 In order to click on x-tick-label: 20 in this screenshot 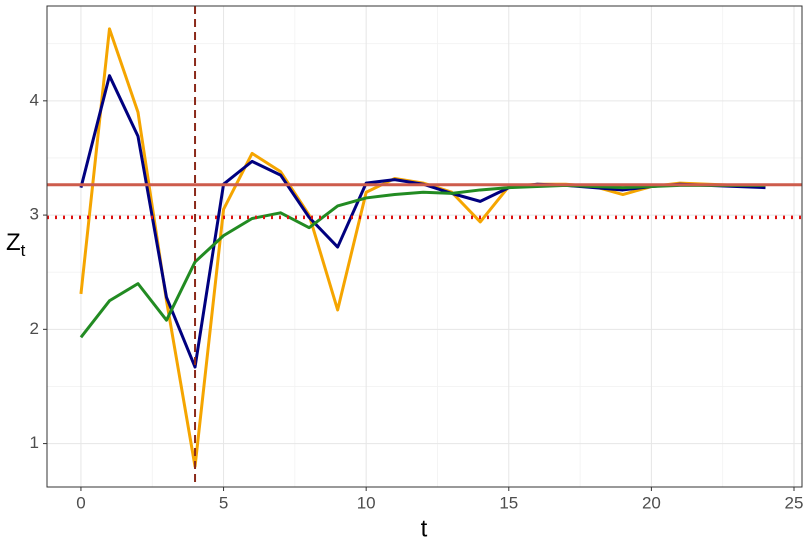, I will do `click(651, 502)`.